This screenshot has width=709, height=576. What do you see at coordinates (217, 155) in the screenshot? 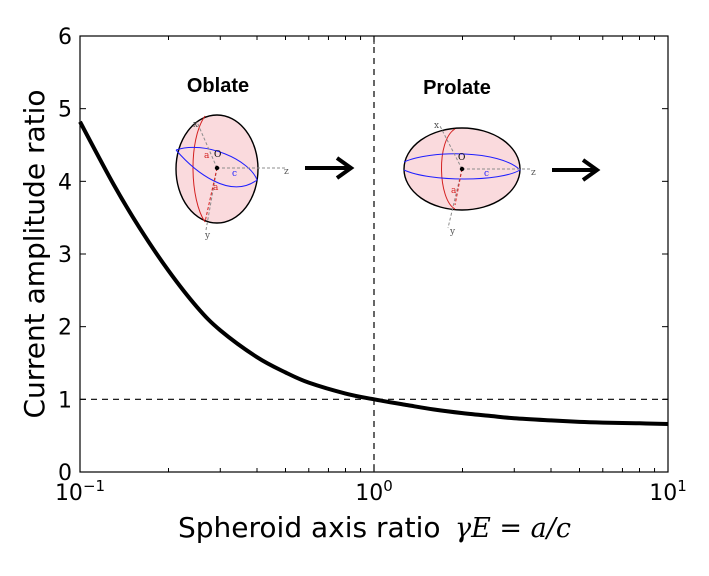
I see `oblate-label-o: O` at bounding box center [217, 155].